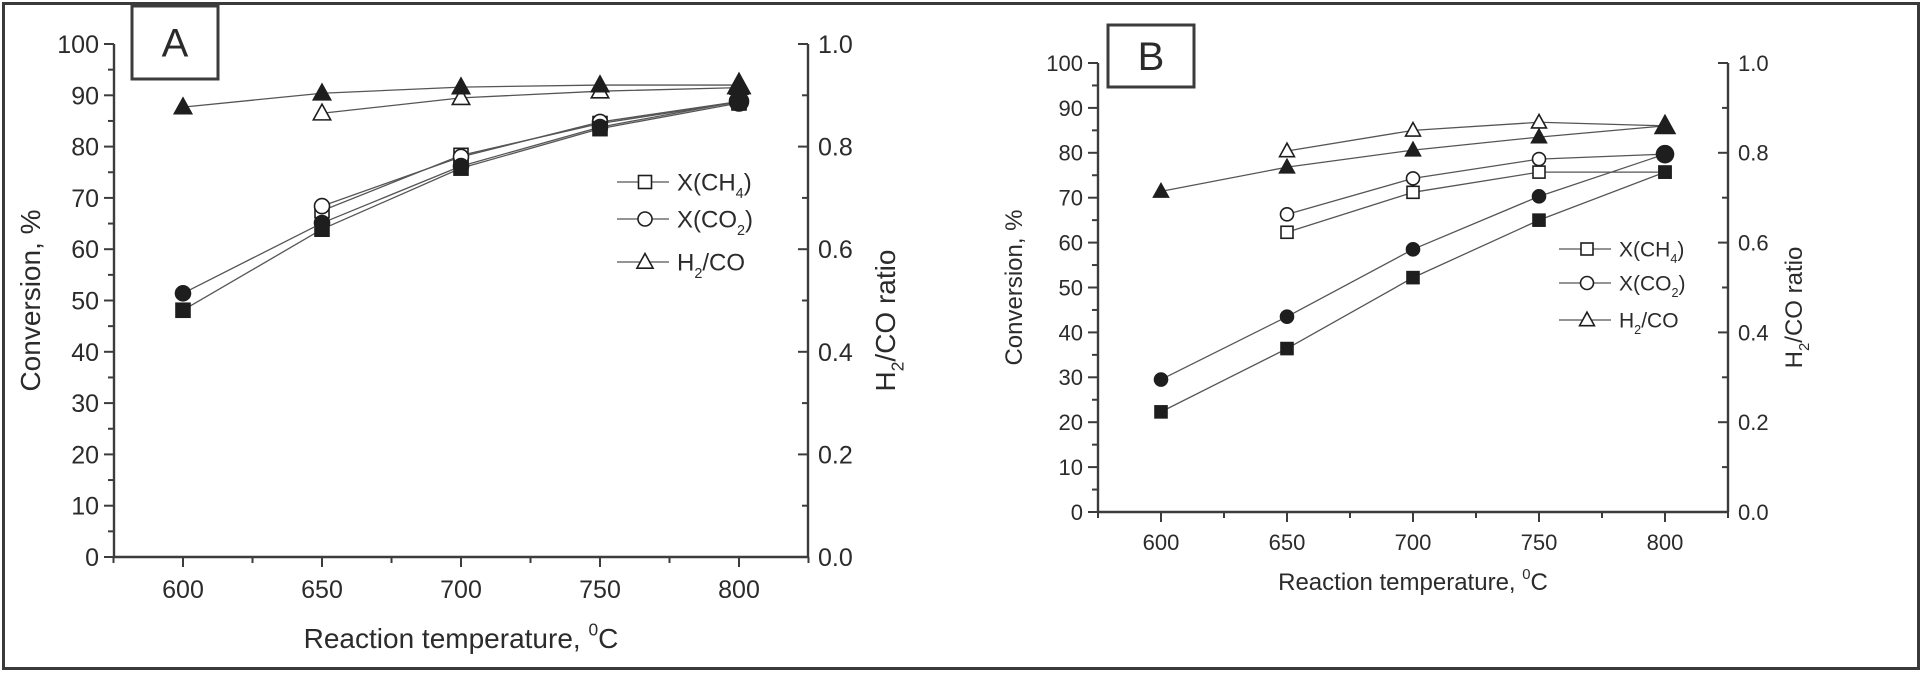 The width and height of the screenshot is (1930, 676). Describe the element at coordinates (1644, 250) in the screenshot. I see `legend-label-main: X(CH` at that location.